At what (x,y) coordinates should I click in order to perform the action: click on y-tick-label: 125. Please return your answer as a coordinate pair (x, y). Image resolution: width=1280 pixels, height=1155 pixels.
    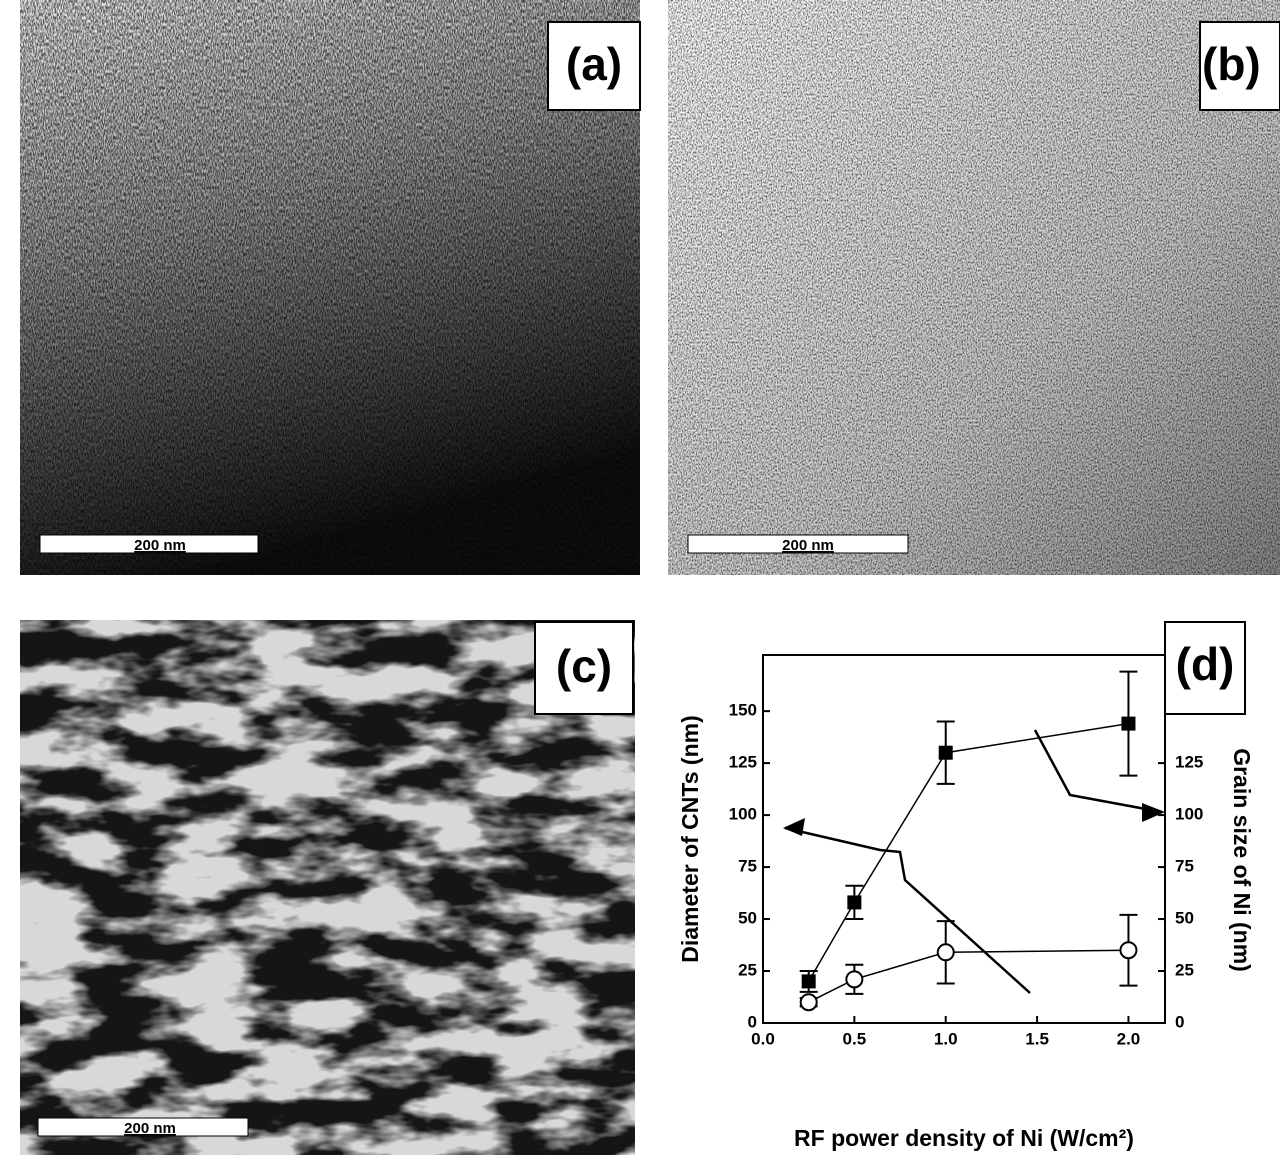
    Looking at the image, I should click on (743, 762).